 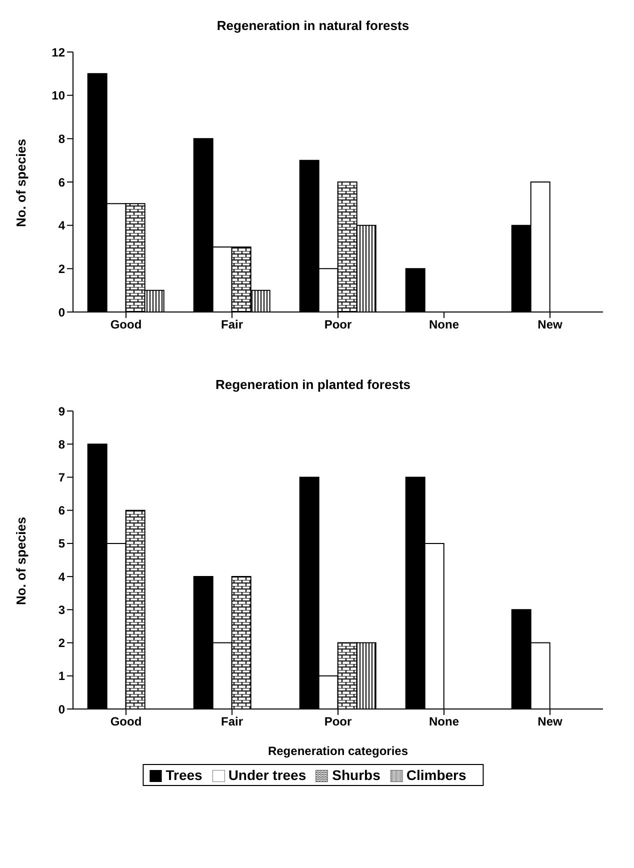 I want to click on chart-title: Regeneration in planted forests, so click(x=313, y=384).